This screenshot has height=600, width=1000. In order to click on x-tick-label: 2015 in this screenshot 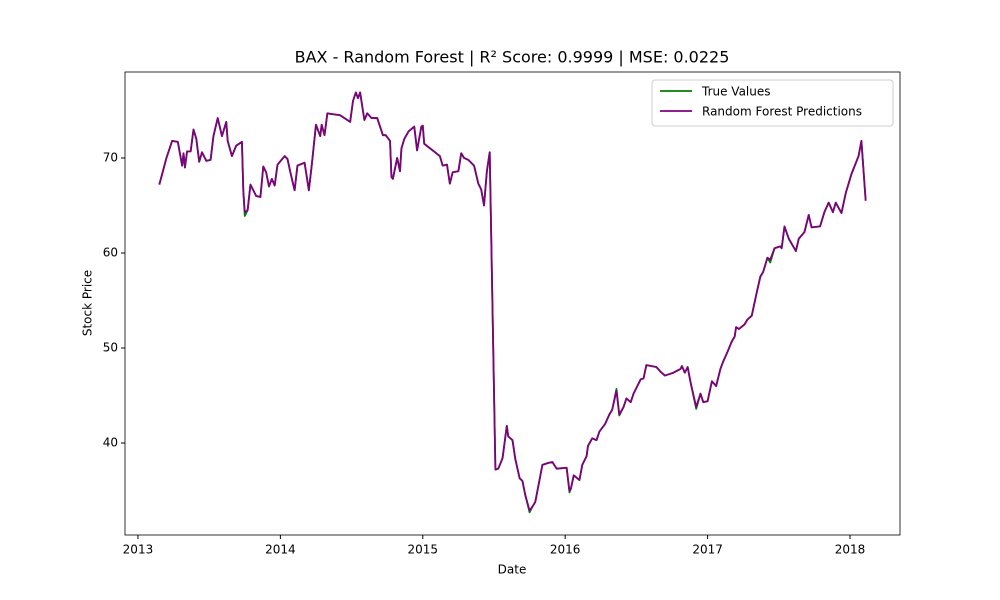, I will do `click(423, 550)`.